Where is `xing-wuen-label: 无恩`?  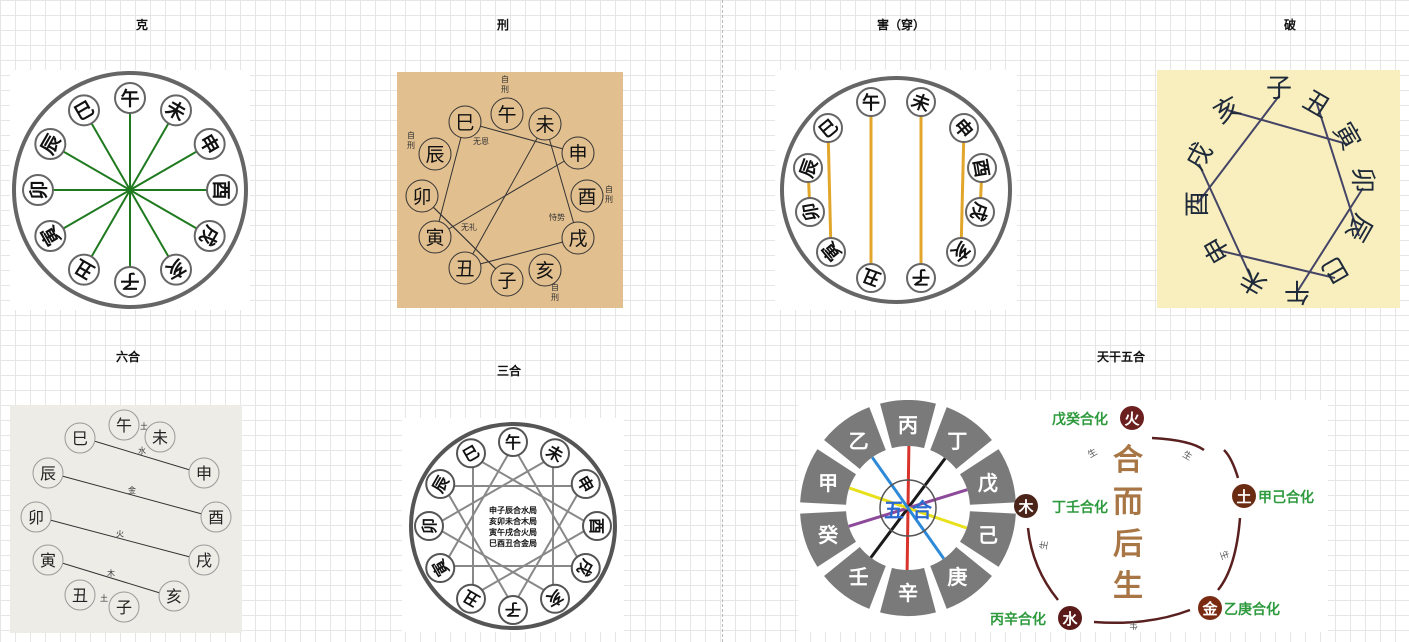
xing-wuen-label: 无恩 is located at coordinates (481, 141).